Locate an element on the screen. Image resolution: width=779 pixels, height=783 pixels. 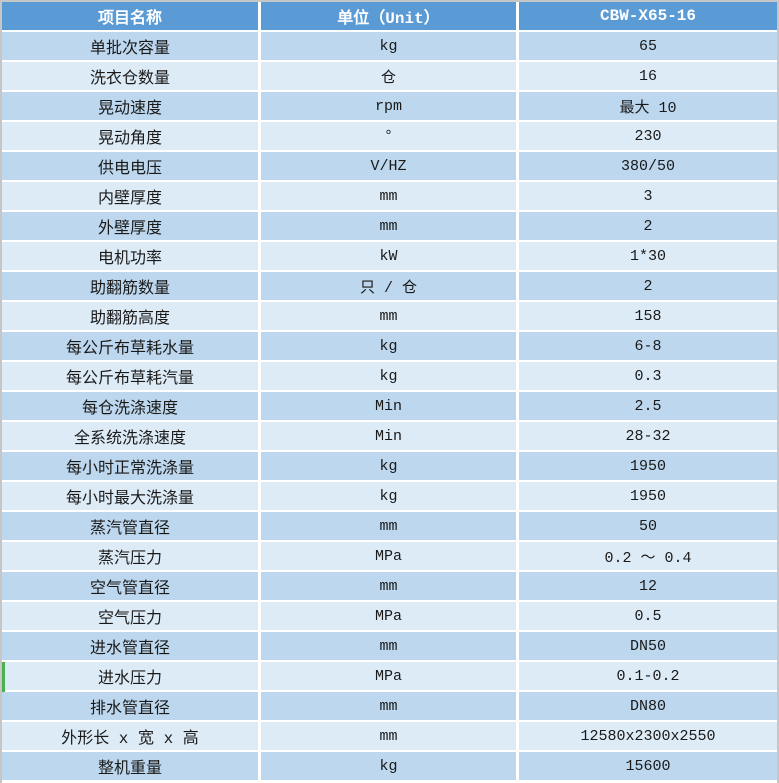
value-cell: 15600 is located at coordinates (648, 767).